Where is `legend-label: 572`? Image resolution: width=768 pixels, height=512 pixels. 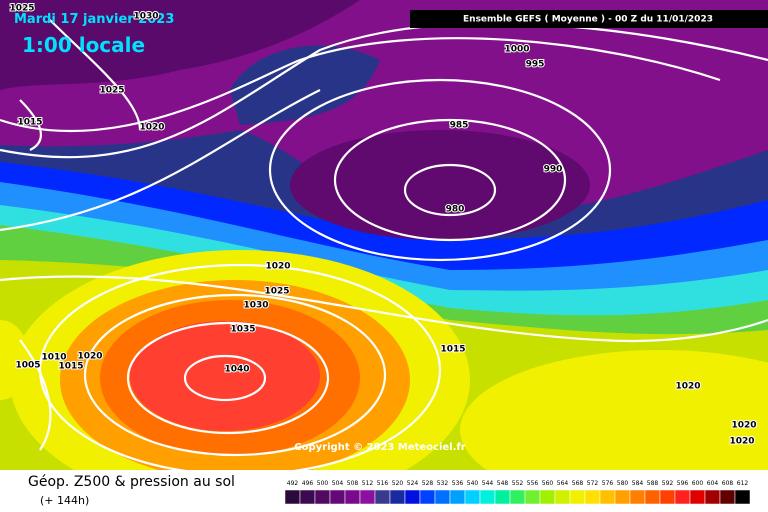
legend-label: 572 is located at coordinates (593, 483).